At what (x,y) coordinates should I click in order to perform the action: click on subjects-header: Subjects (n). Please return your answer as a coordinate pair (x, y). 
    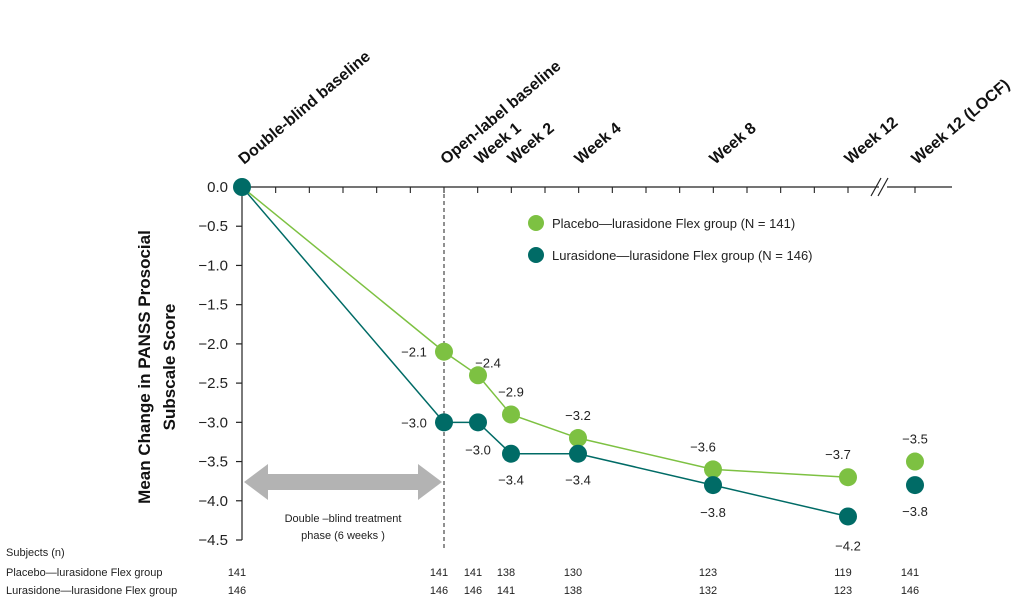
    Looking at the image, I should click on (35, 553).